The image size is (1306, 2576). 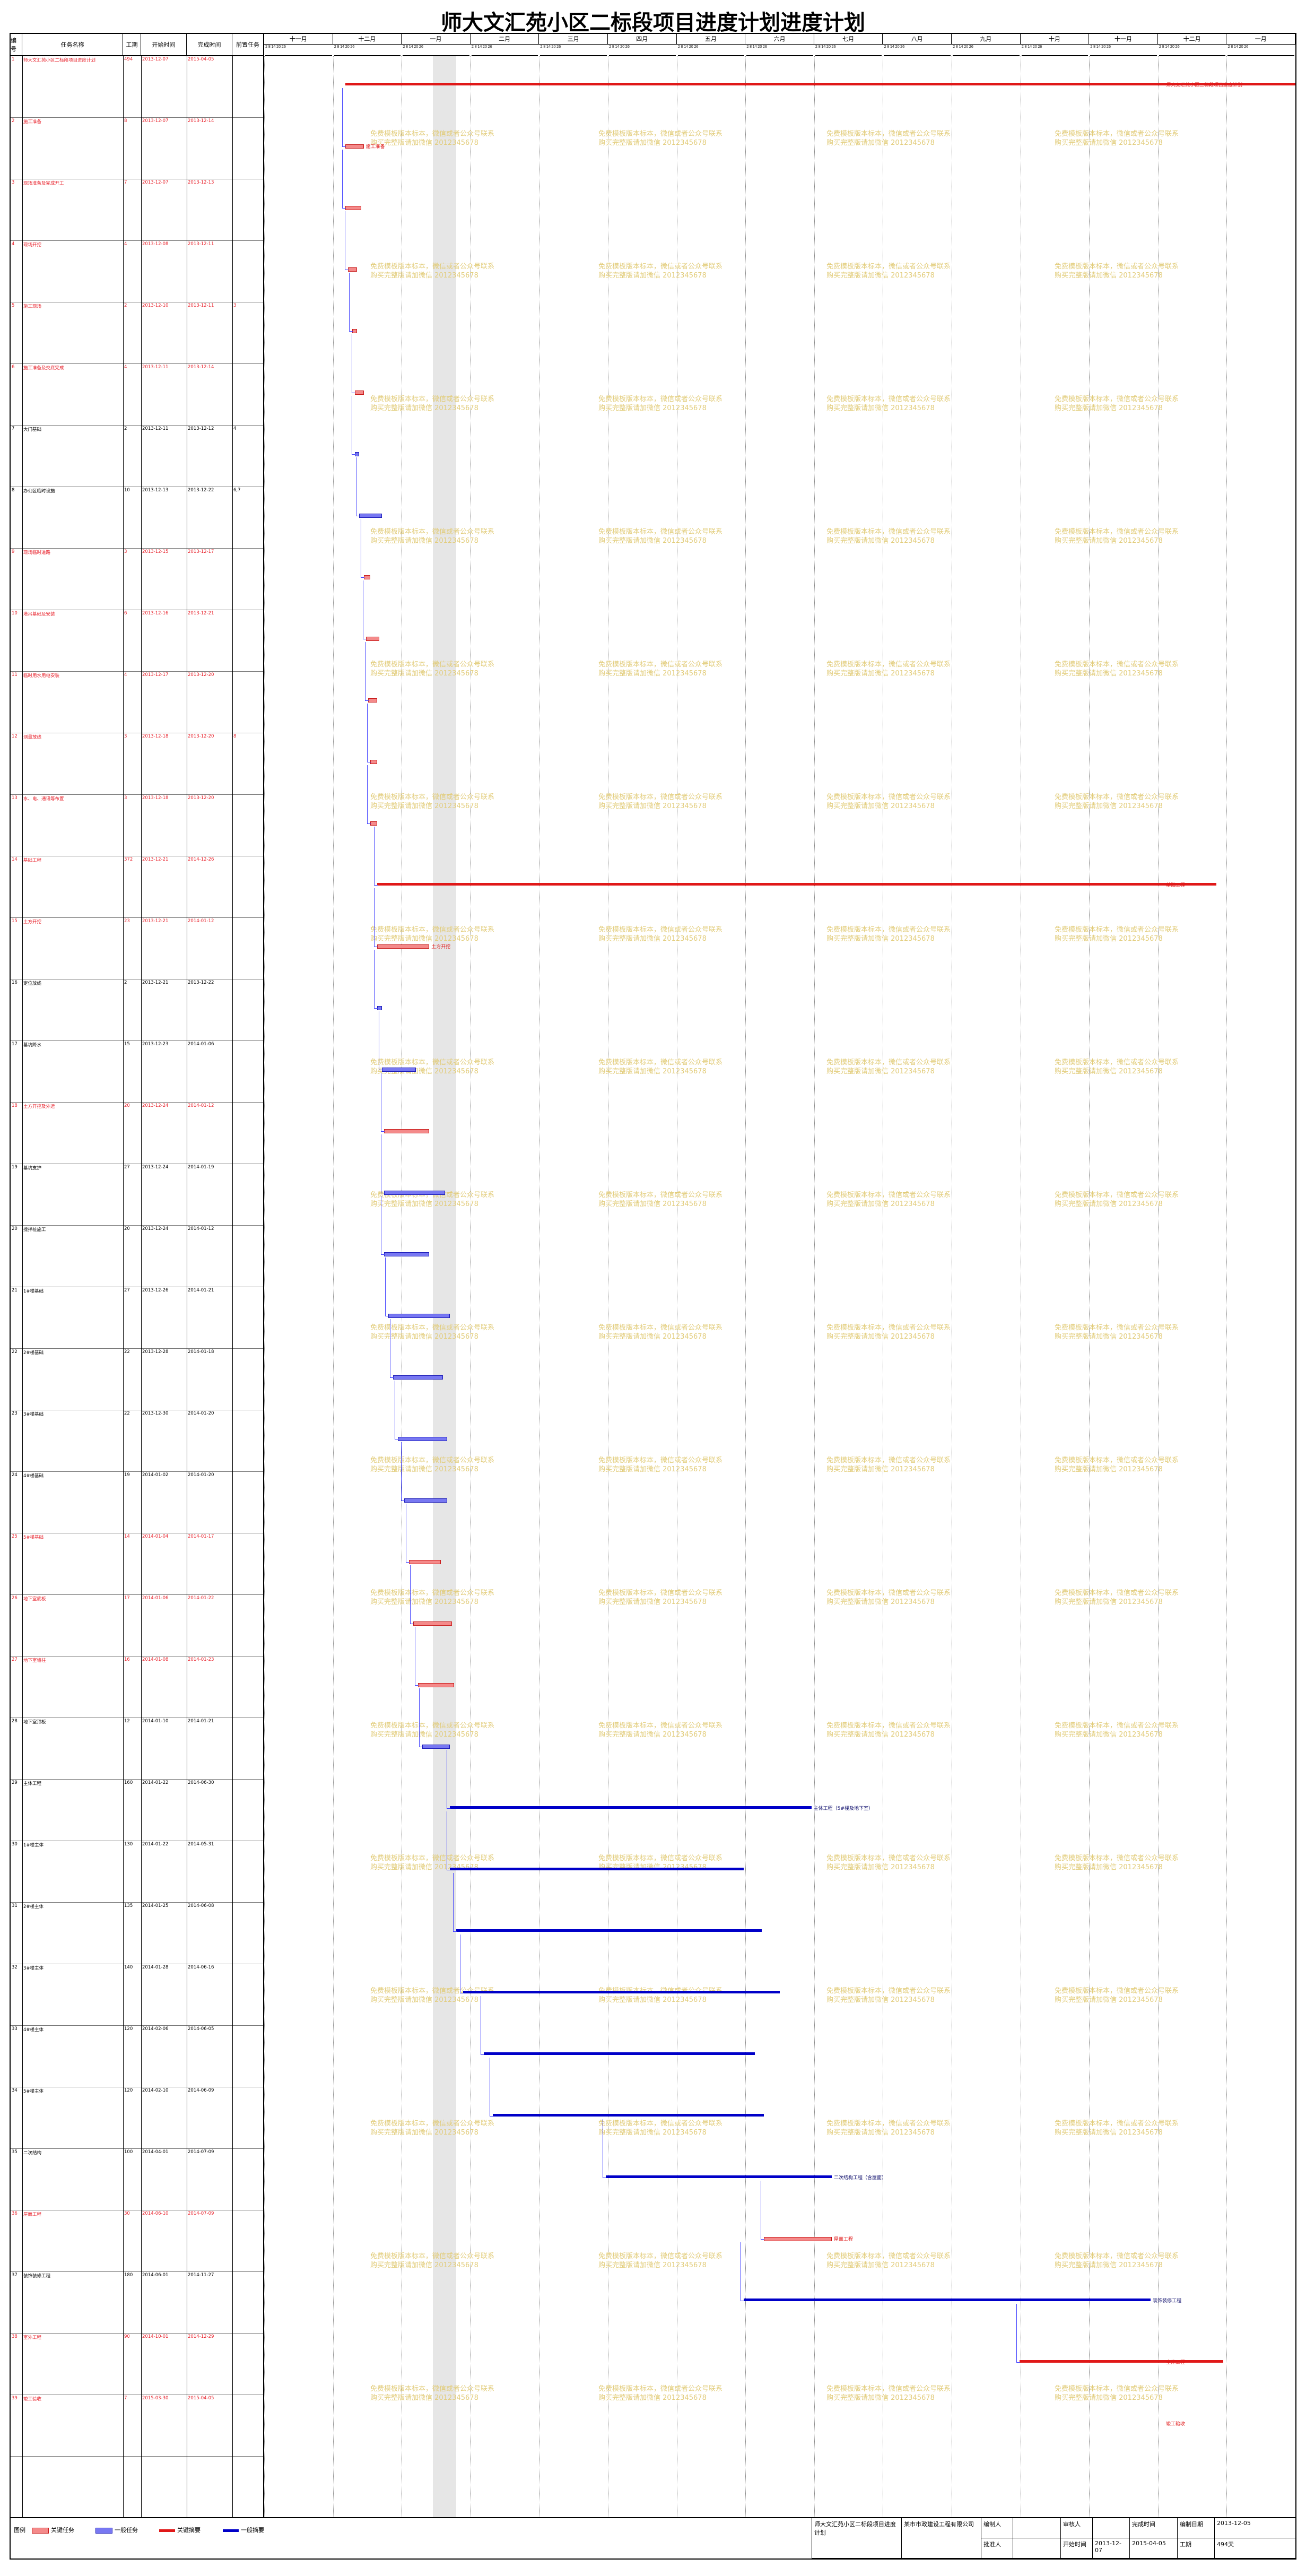 What do you see at coordinates (137, 1564) in the screenshot?
I see `task-row: 25 5#楼基础 14 2014-01-04 2014-01-17` at bounding box center [137, 1564].